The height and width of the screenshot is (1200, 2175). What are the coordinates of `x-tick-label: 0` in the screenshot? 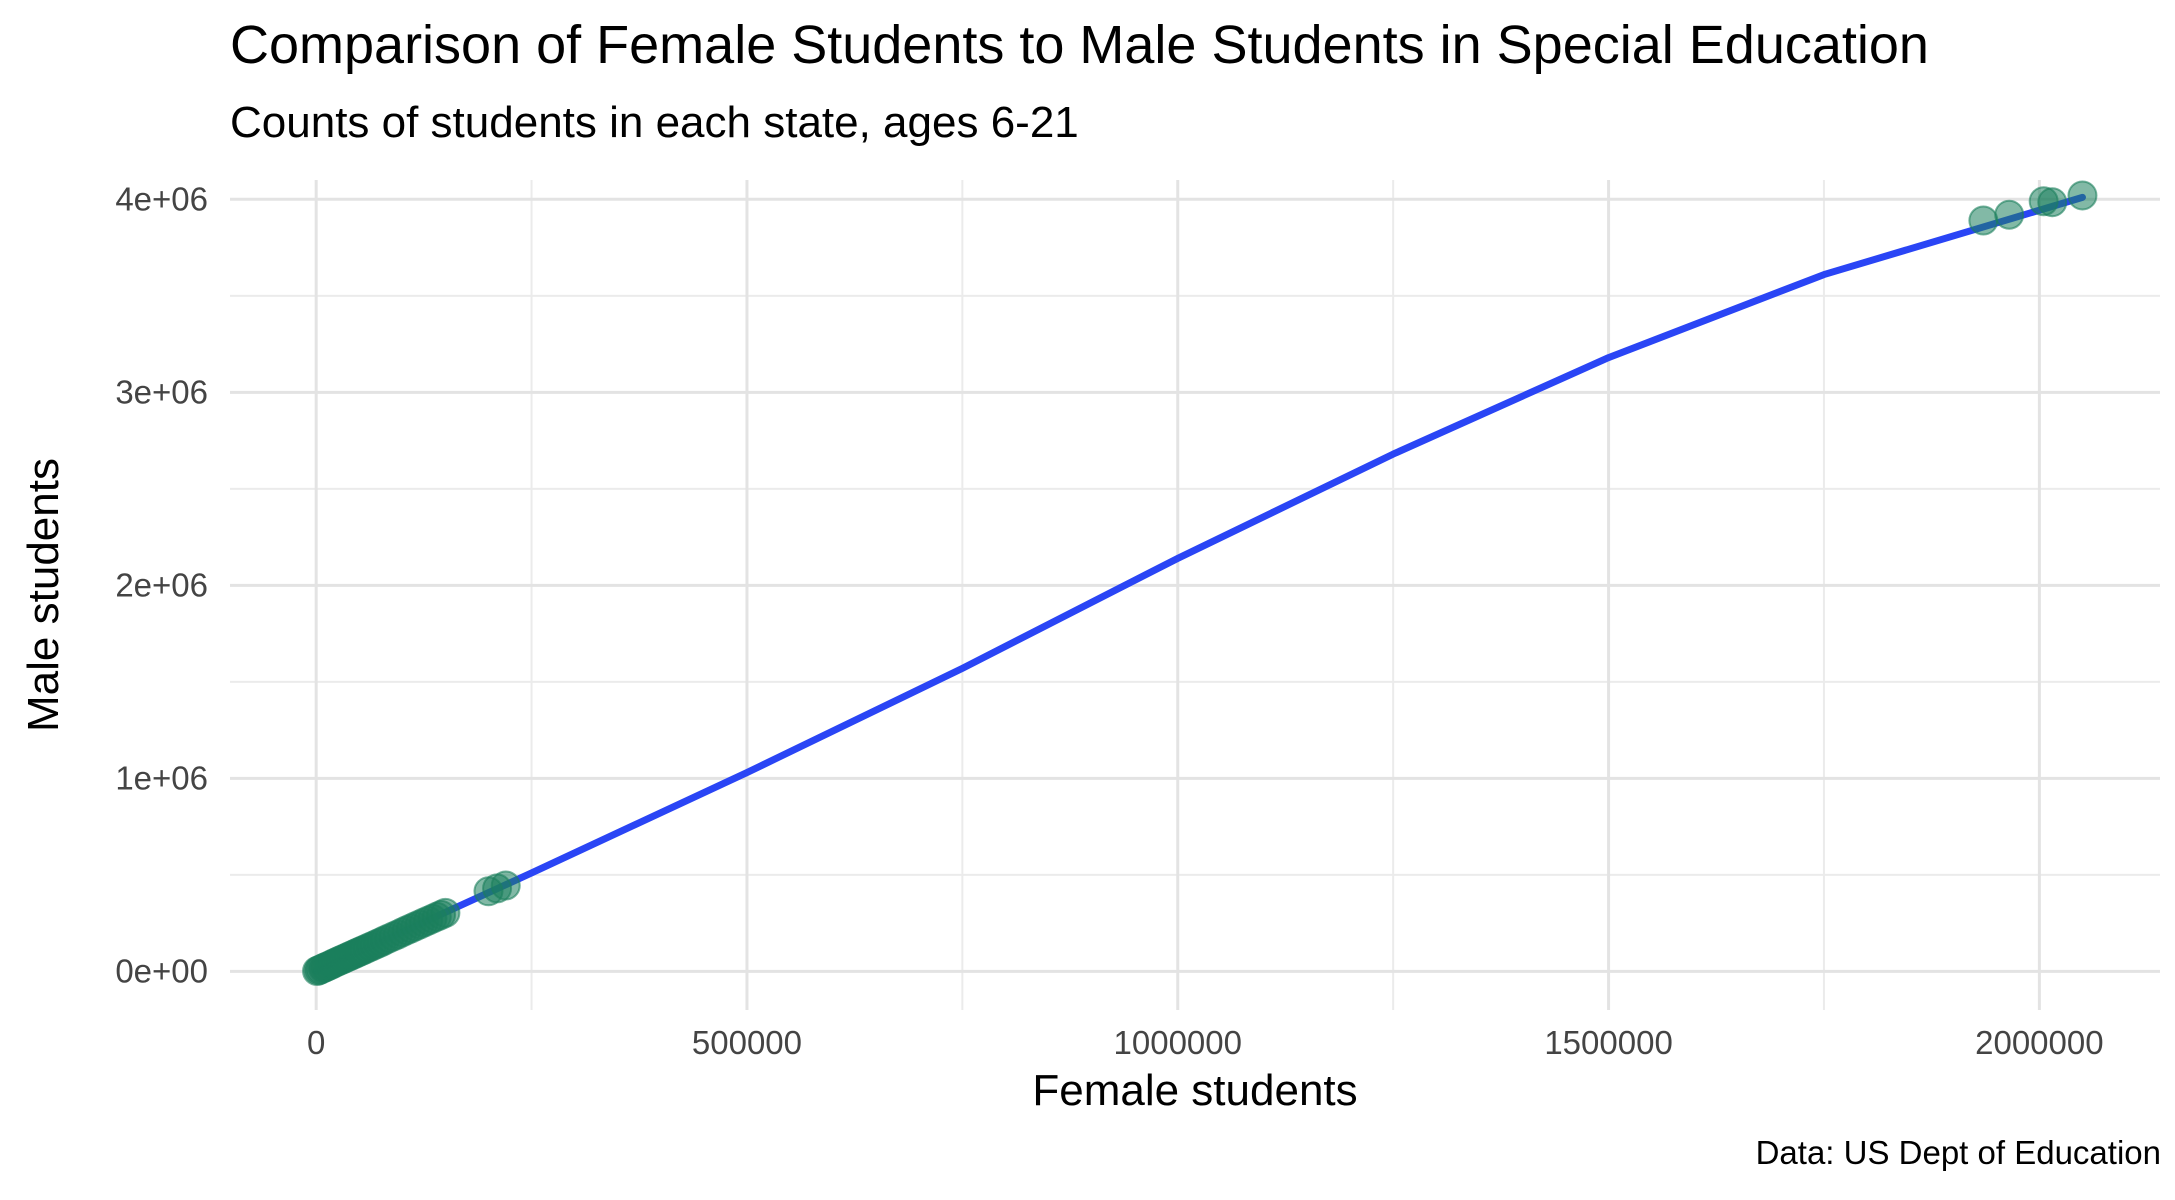 It's located at (316, 1042).